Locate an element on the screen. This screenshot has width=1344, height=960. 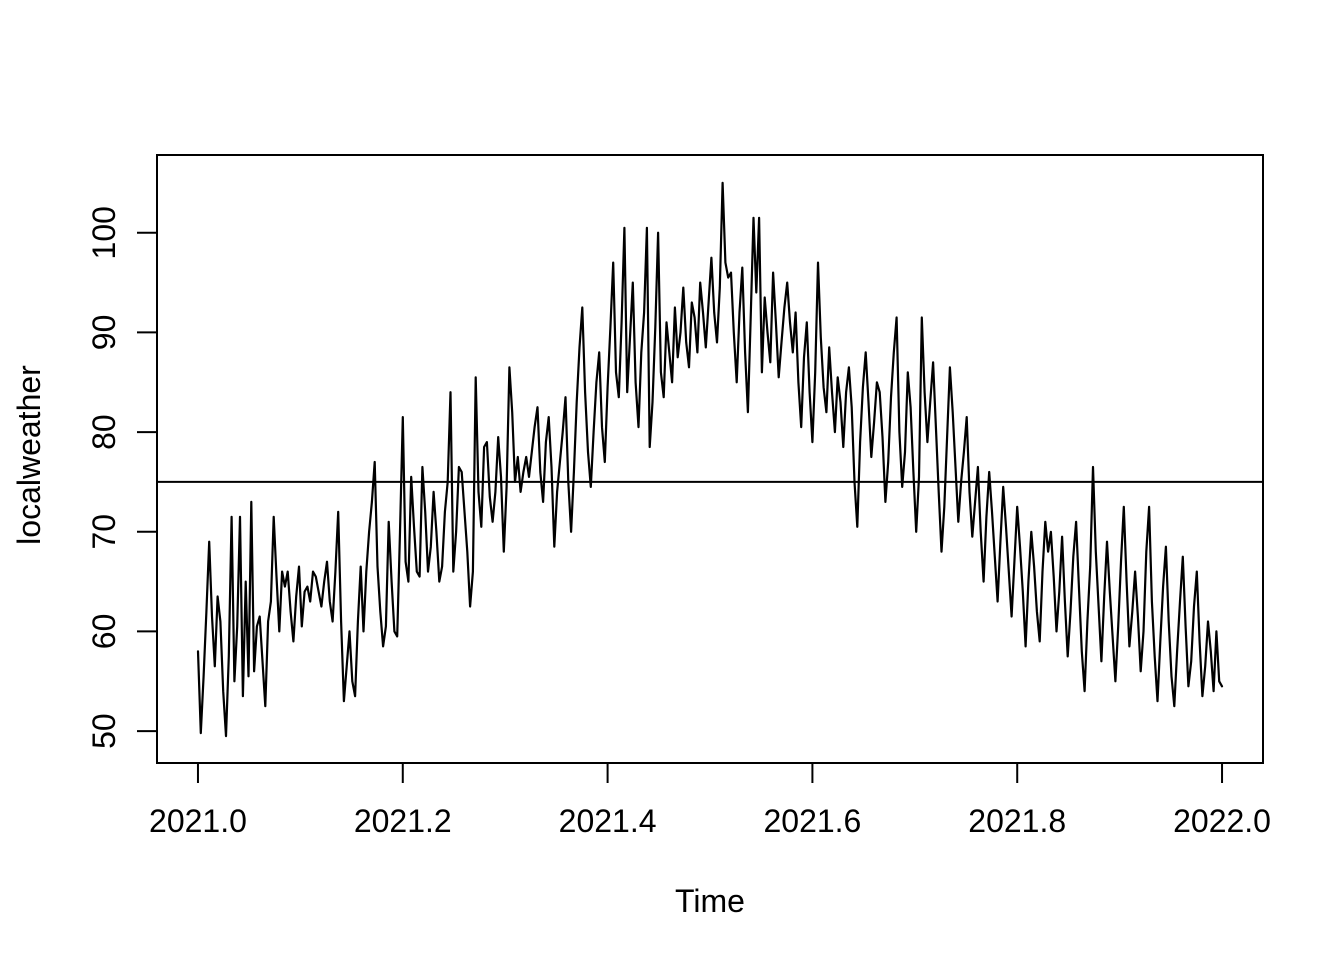
x-tick-label: 2021.8 is located at coordinates (1017, 821).